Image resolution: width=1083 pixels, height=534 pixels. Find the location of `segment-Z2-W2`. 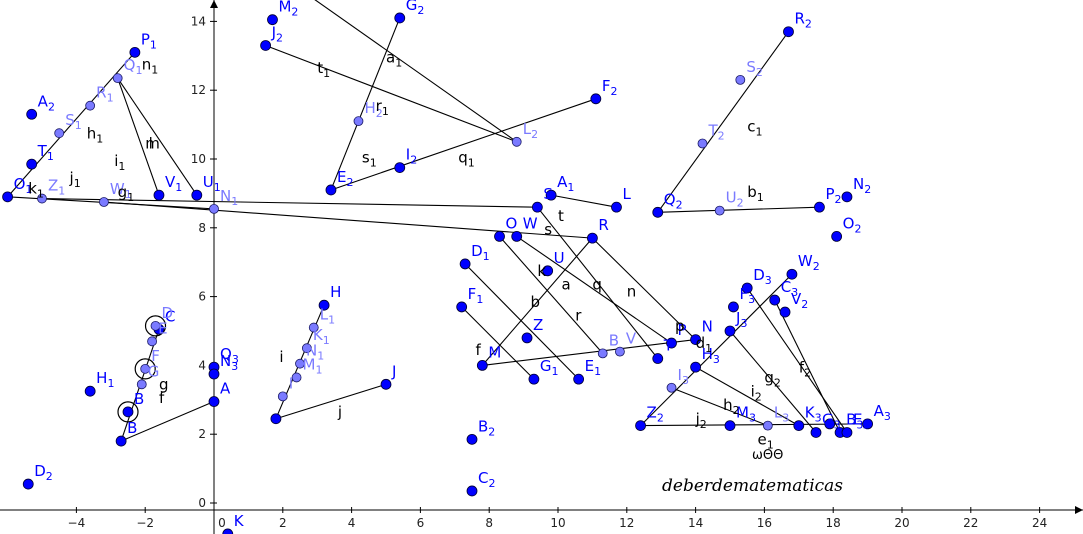

segment-Z2-W2 is located at coordinates (716, 349).